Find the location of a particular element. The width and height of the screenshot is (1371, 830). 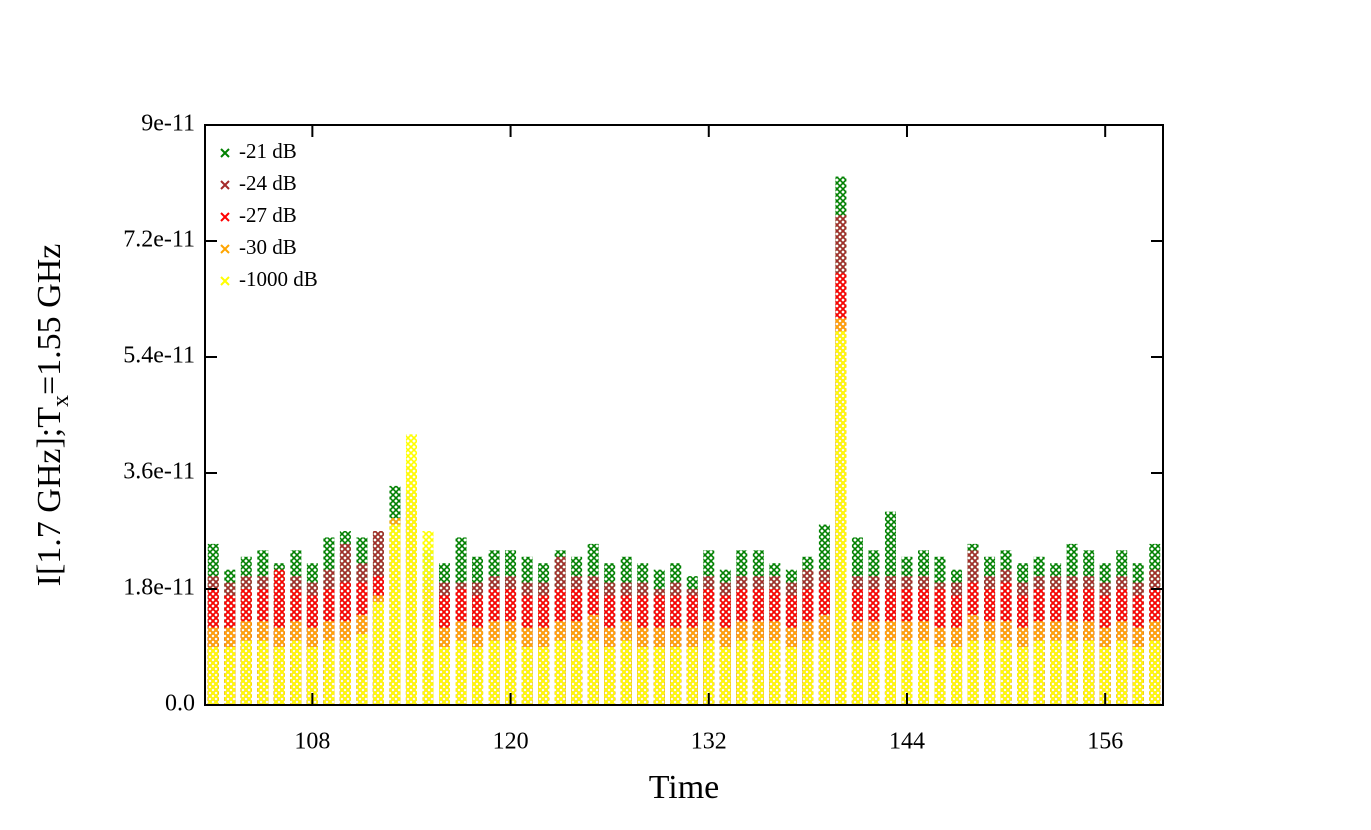

legend-label: -27 dB is located at coordinates (268, 215).